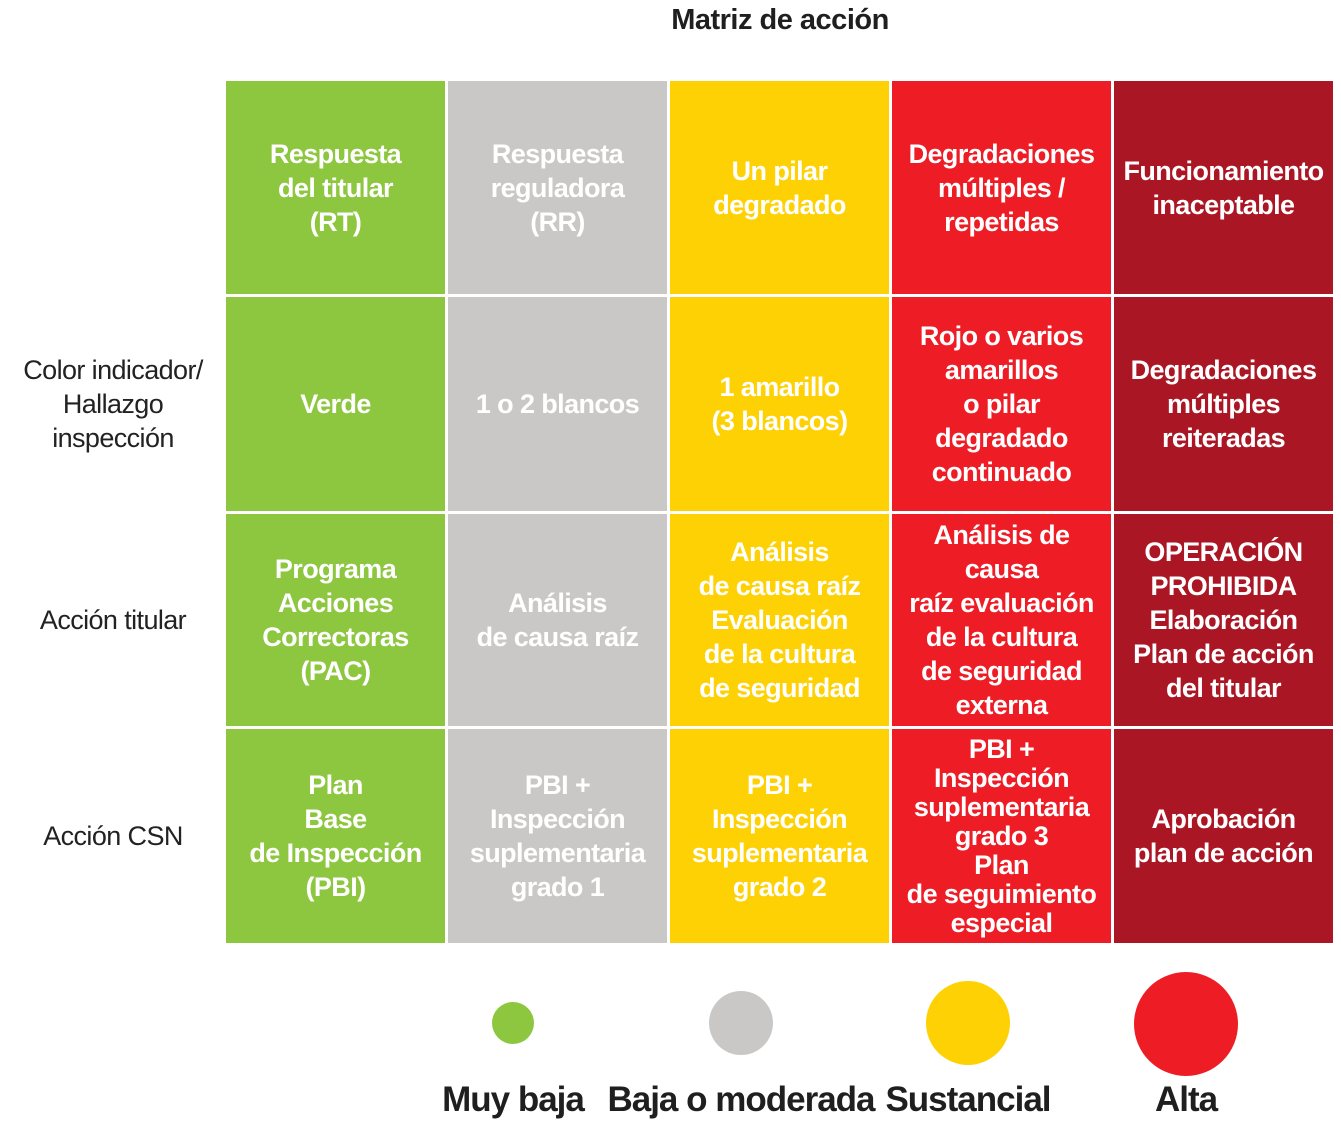  What do you see at coordinates (1186, 1024) in the screenshot?
I see `legend-dot-alta` at bounding box center [1186, 1024].